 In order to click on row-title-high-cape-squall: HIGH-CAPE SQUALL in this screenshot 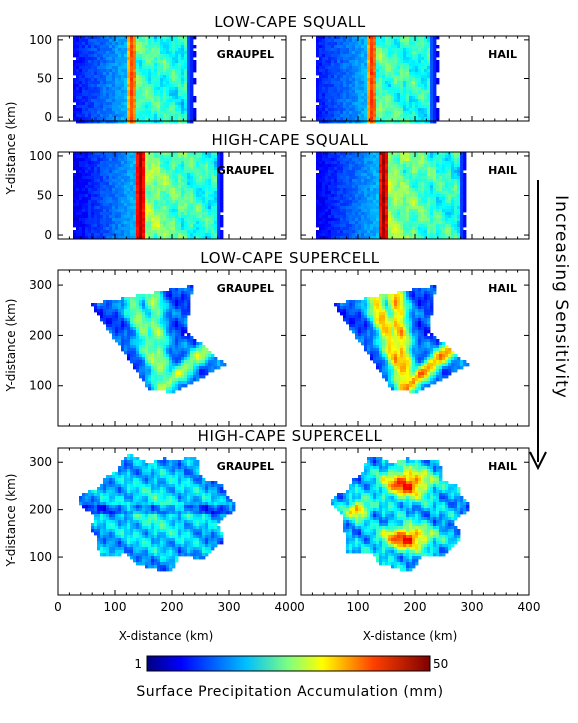, I will do `click(290, 140)`.